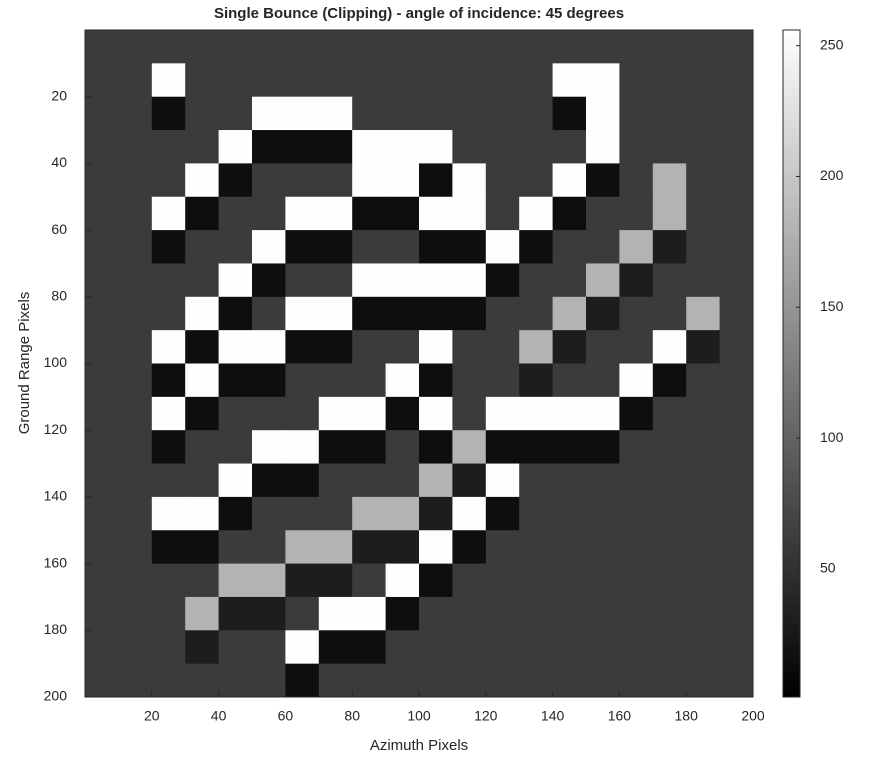 The height and width of the screenshot is (757, 870). I want to click on x-tick-label: 140, so click(553, 716).